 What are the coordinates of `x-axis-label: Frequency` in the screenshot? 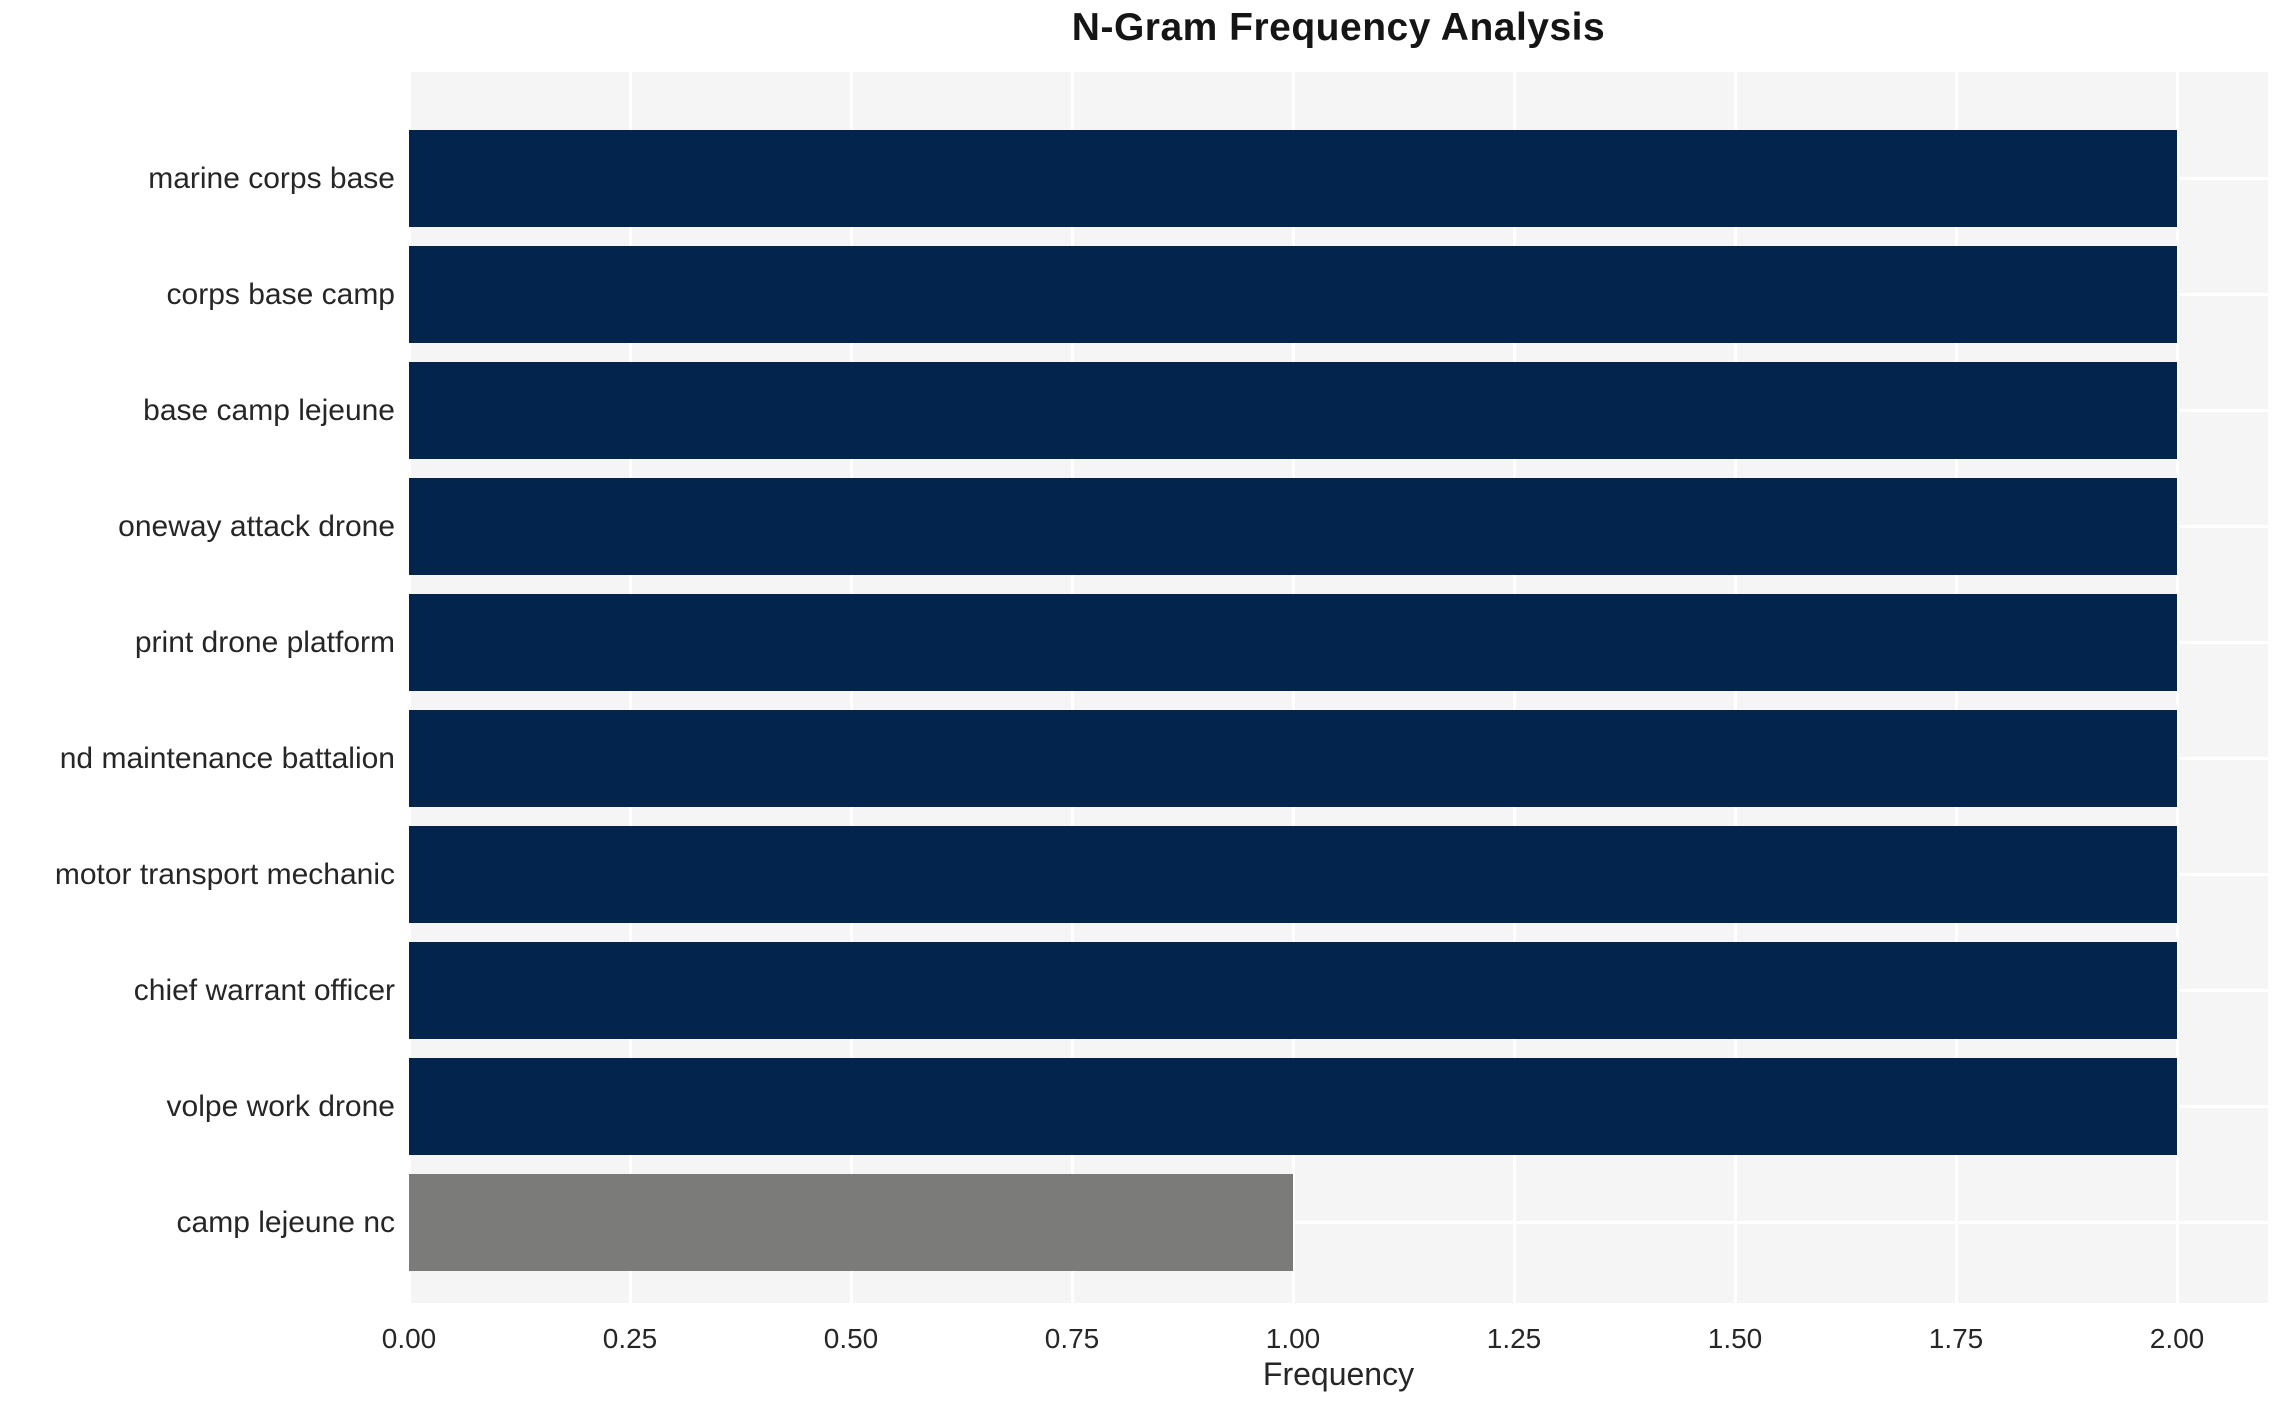 It's located at (1338, 1374).